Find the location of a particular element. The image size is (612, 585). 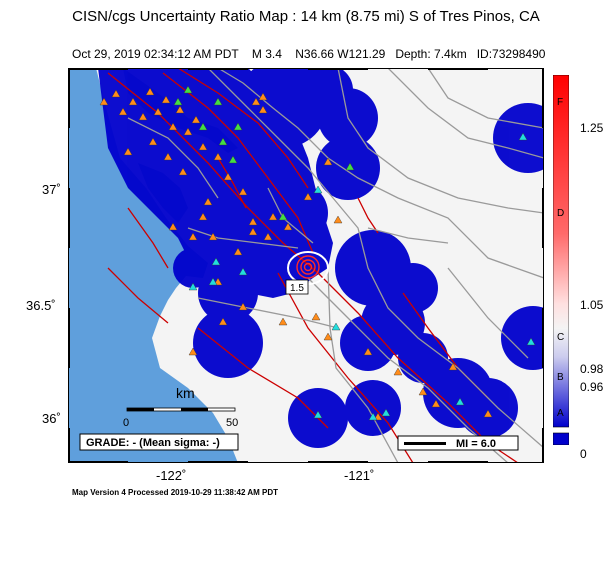

lon-label-121: -121˚ is located at coordinates (359, 475).